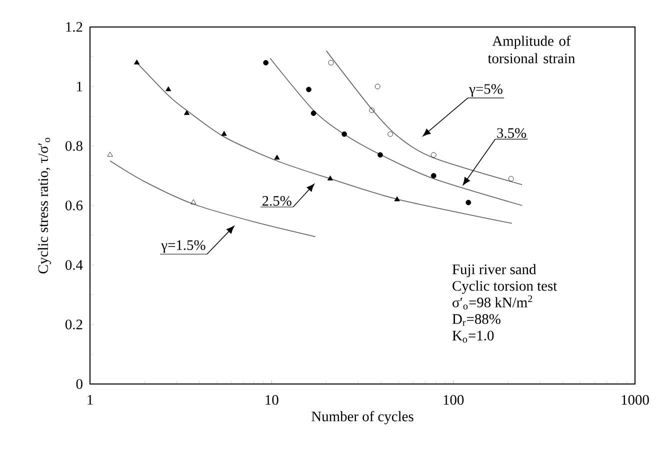 The image size is (657, 453). What do you see at coordinates (74, 27) in the screenshot?
I see `y-tick-label: 1.2` at bounding box center [74, 27].